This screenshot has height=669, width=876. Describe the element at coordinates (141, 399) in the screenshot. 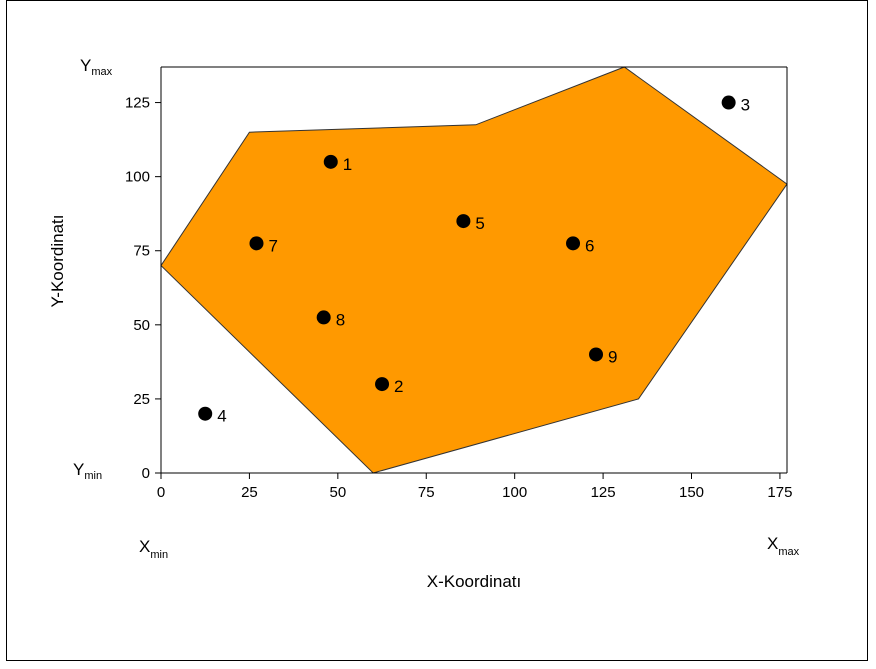

I see `y-tick-label: 25` at that location.